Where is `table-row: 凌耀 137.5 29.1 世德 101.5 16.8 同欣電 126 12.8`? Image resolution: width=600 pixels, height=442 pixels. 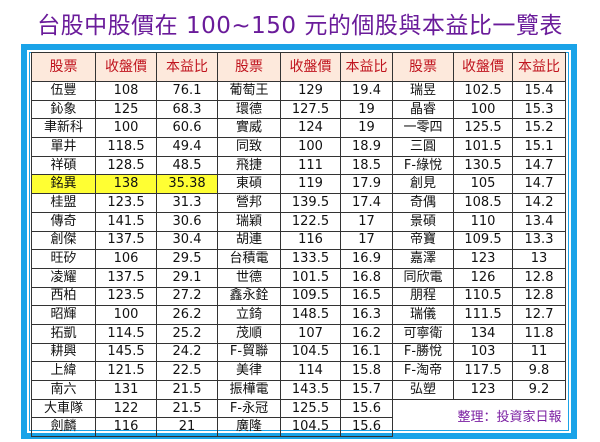
table-row: 凌耀 137.5 29.1 世德 101.5 16.8 同欣電 126 12.8 is located at coordinates (298, 277).